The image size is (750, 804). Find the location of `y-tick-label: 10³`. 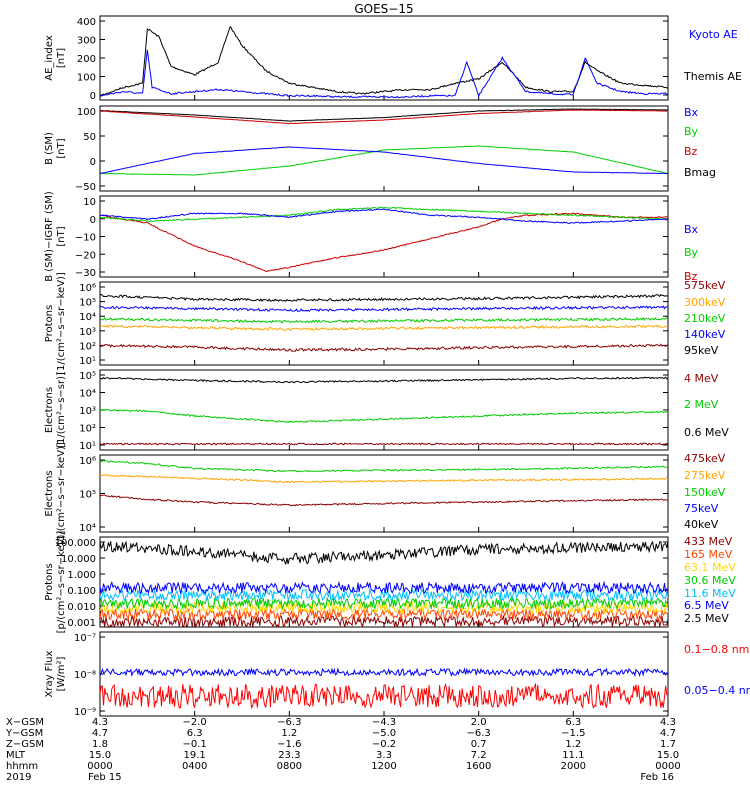

y-tick-label: 10³ is located at coordinates (87, 411).